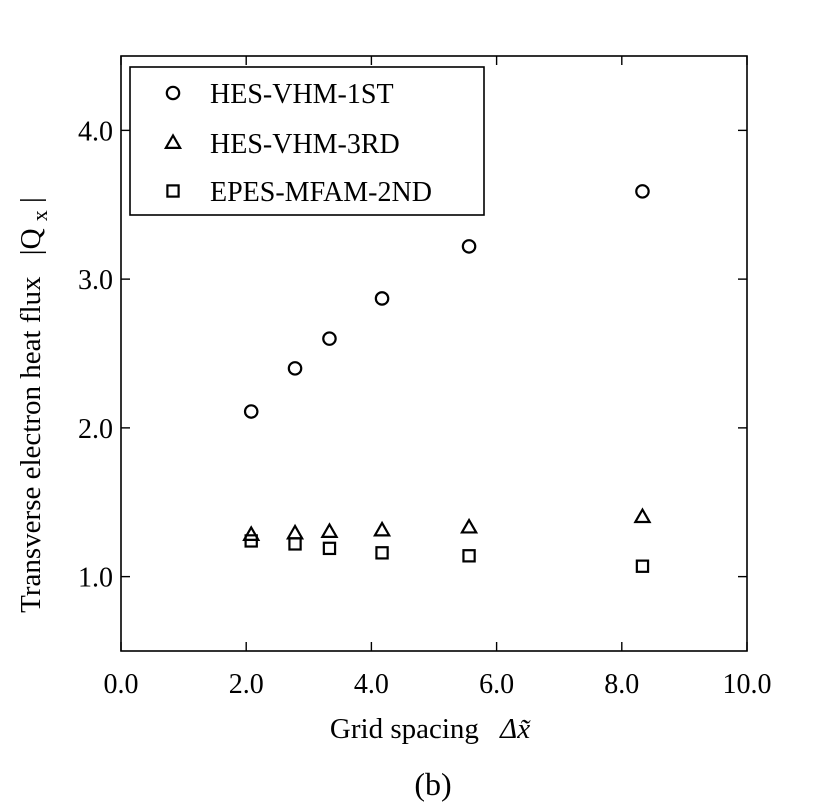 The height and width of the screenshot is (810, 825). Describe the element at coordinates (31, 444) in the screenshot. I see `y-axis-label-text: Transverse electron heat flux` at that location.